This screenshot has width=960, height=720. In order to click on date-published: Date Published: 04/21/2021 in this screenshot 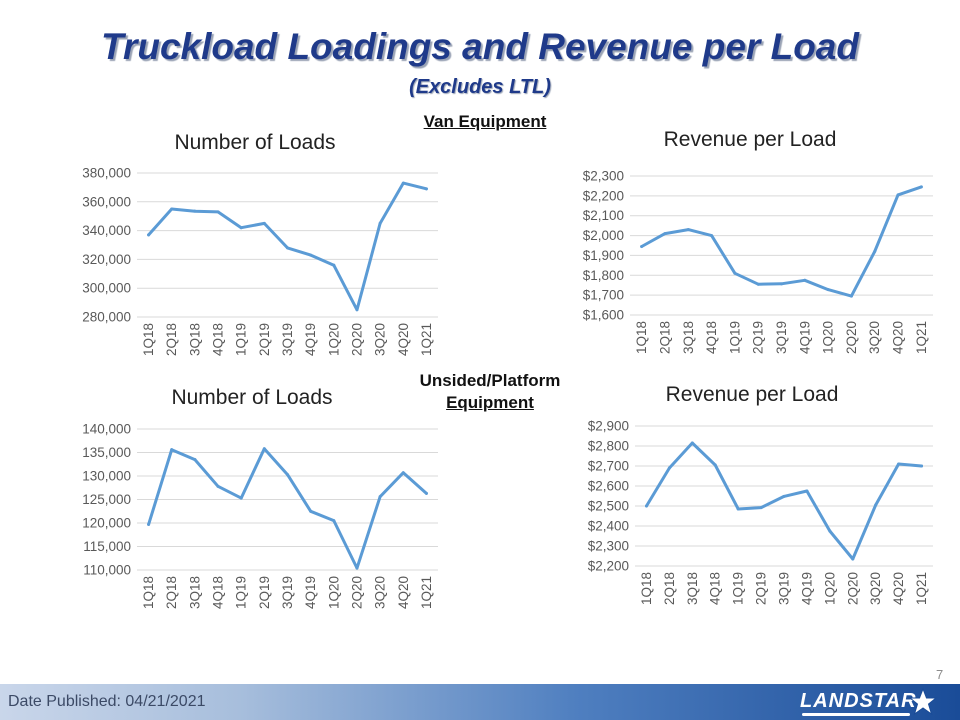, I will do `click(107, 701)`.